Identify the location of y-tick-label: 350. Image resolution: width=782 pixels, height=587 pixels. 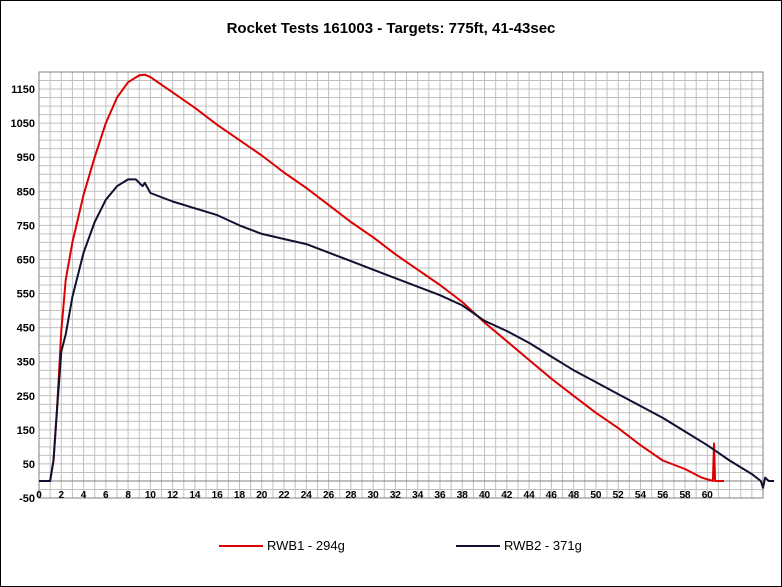
(26, 363).